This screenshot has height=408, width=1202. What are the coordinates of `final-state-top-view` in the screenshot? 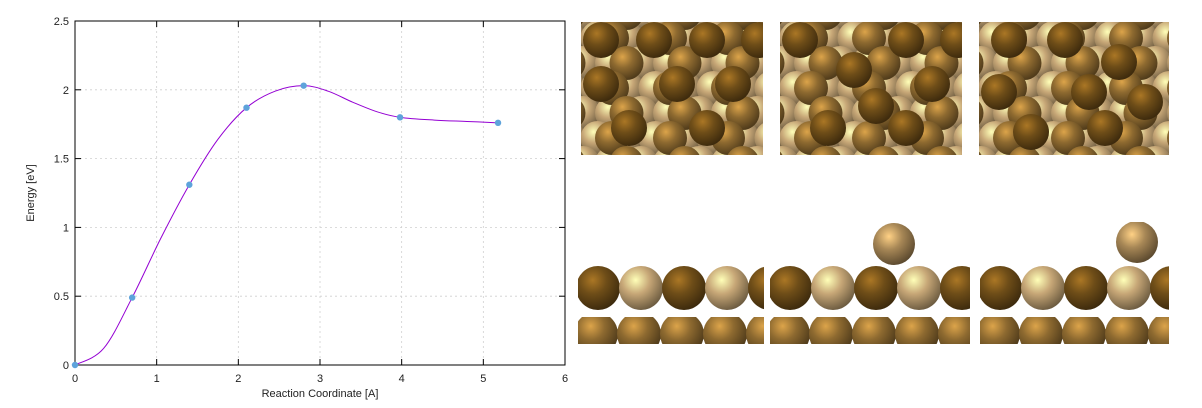 It's located at (1074, 88).